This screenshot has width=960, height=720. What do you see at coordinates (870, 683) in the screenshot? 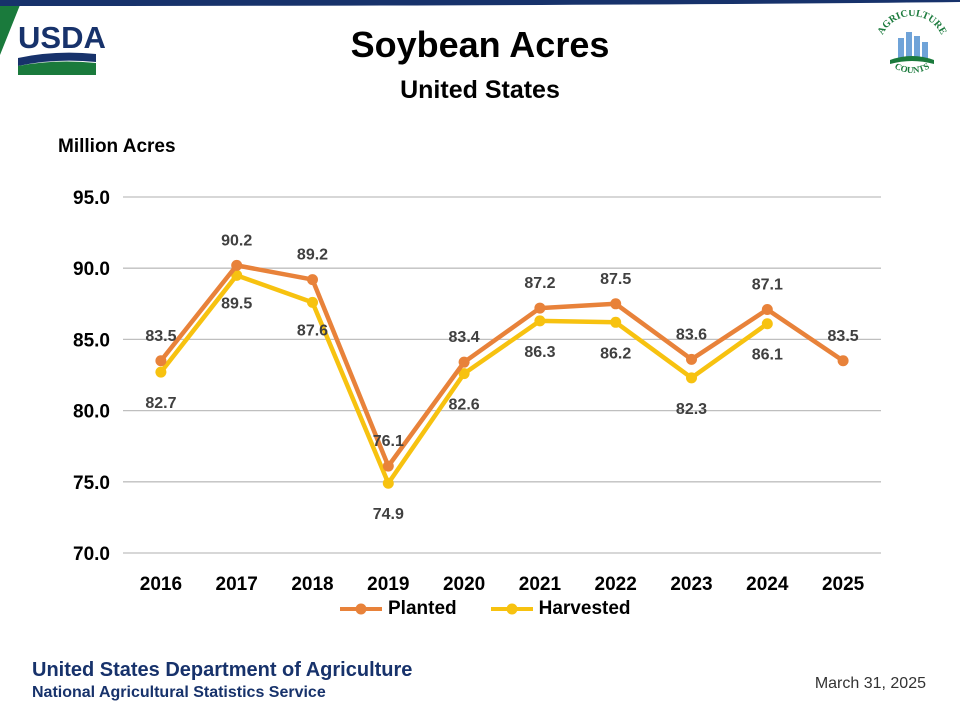
I see `footer-date: March 31, 2025` at bounding box center [870, 683].